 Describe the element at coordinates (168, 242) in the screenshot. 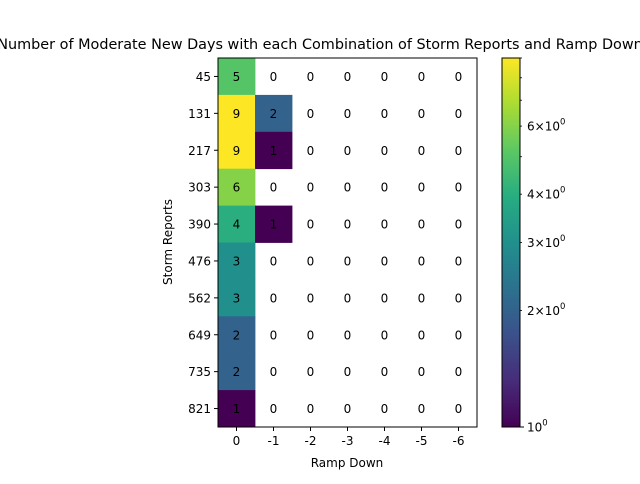

I see `y-axis-label: Storm Reports` at that location.